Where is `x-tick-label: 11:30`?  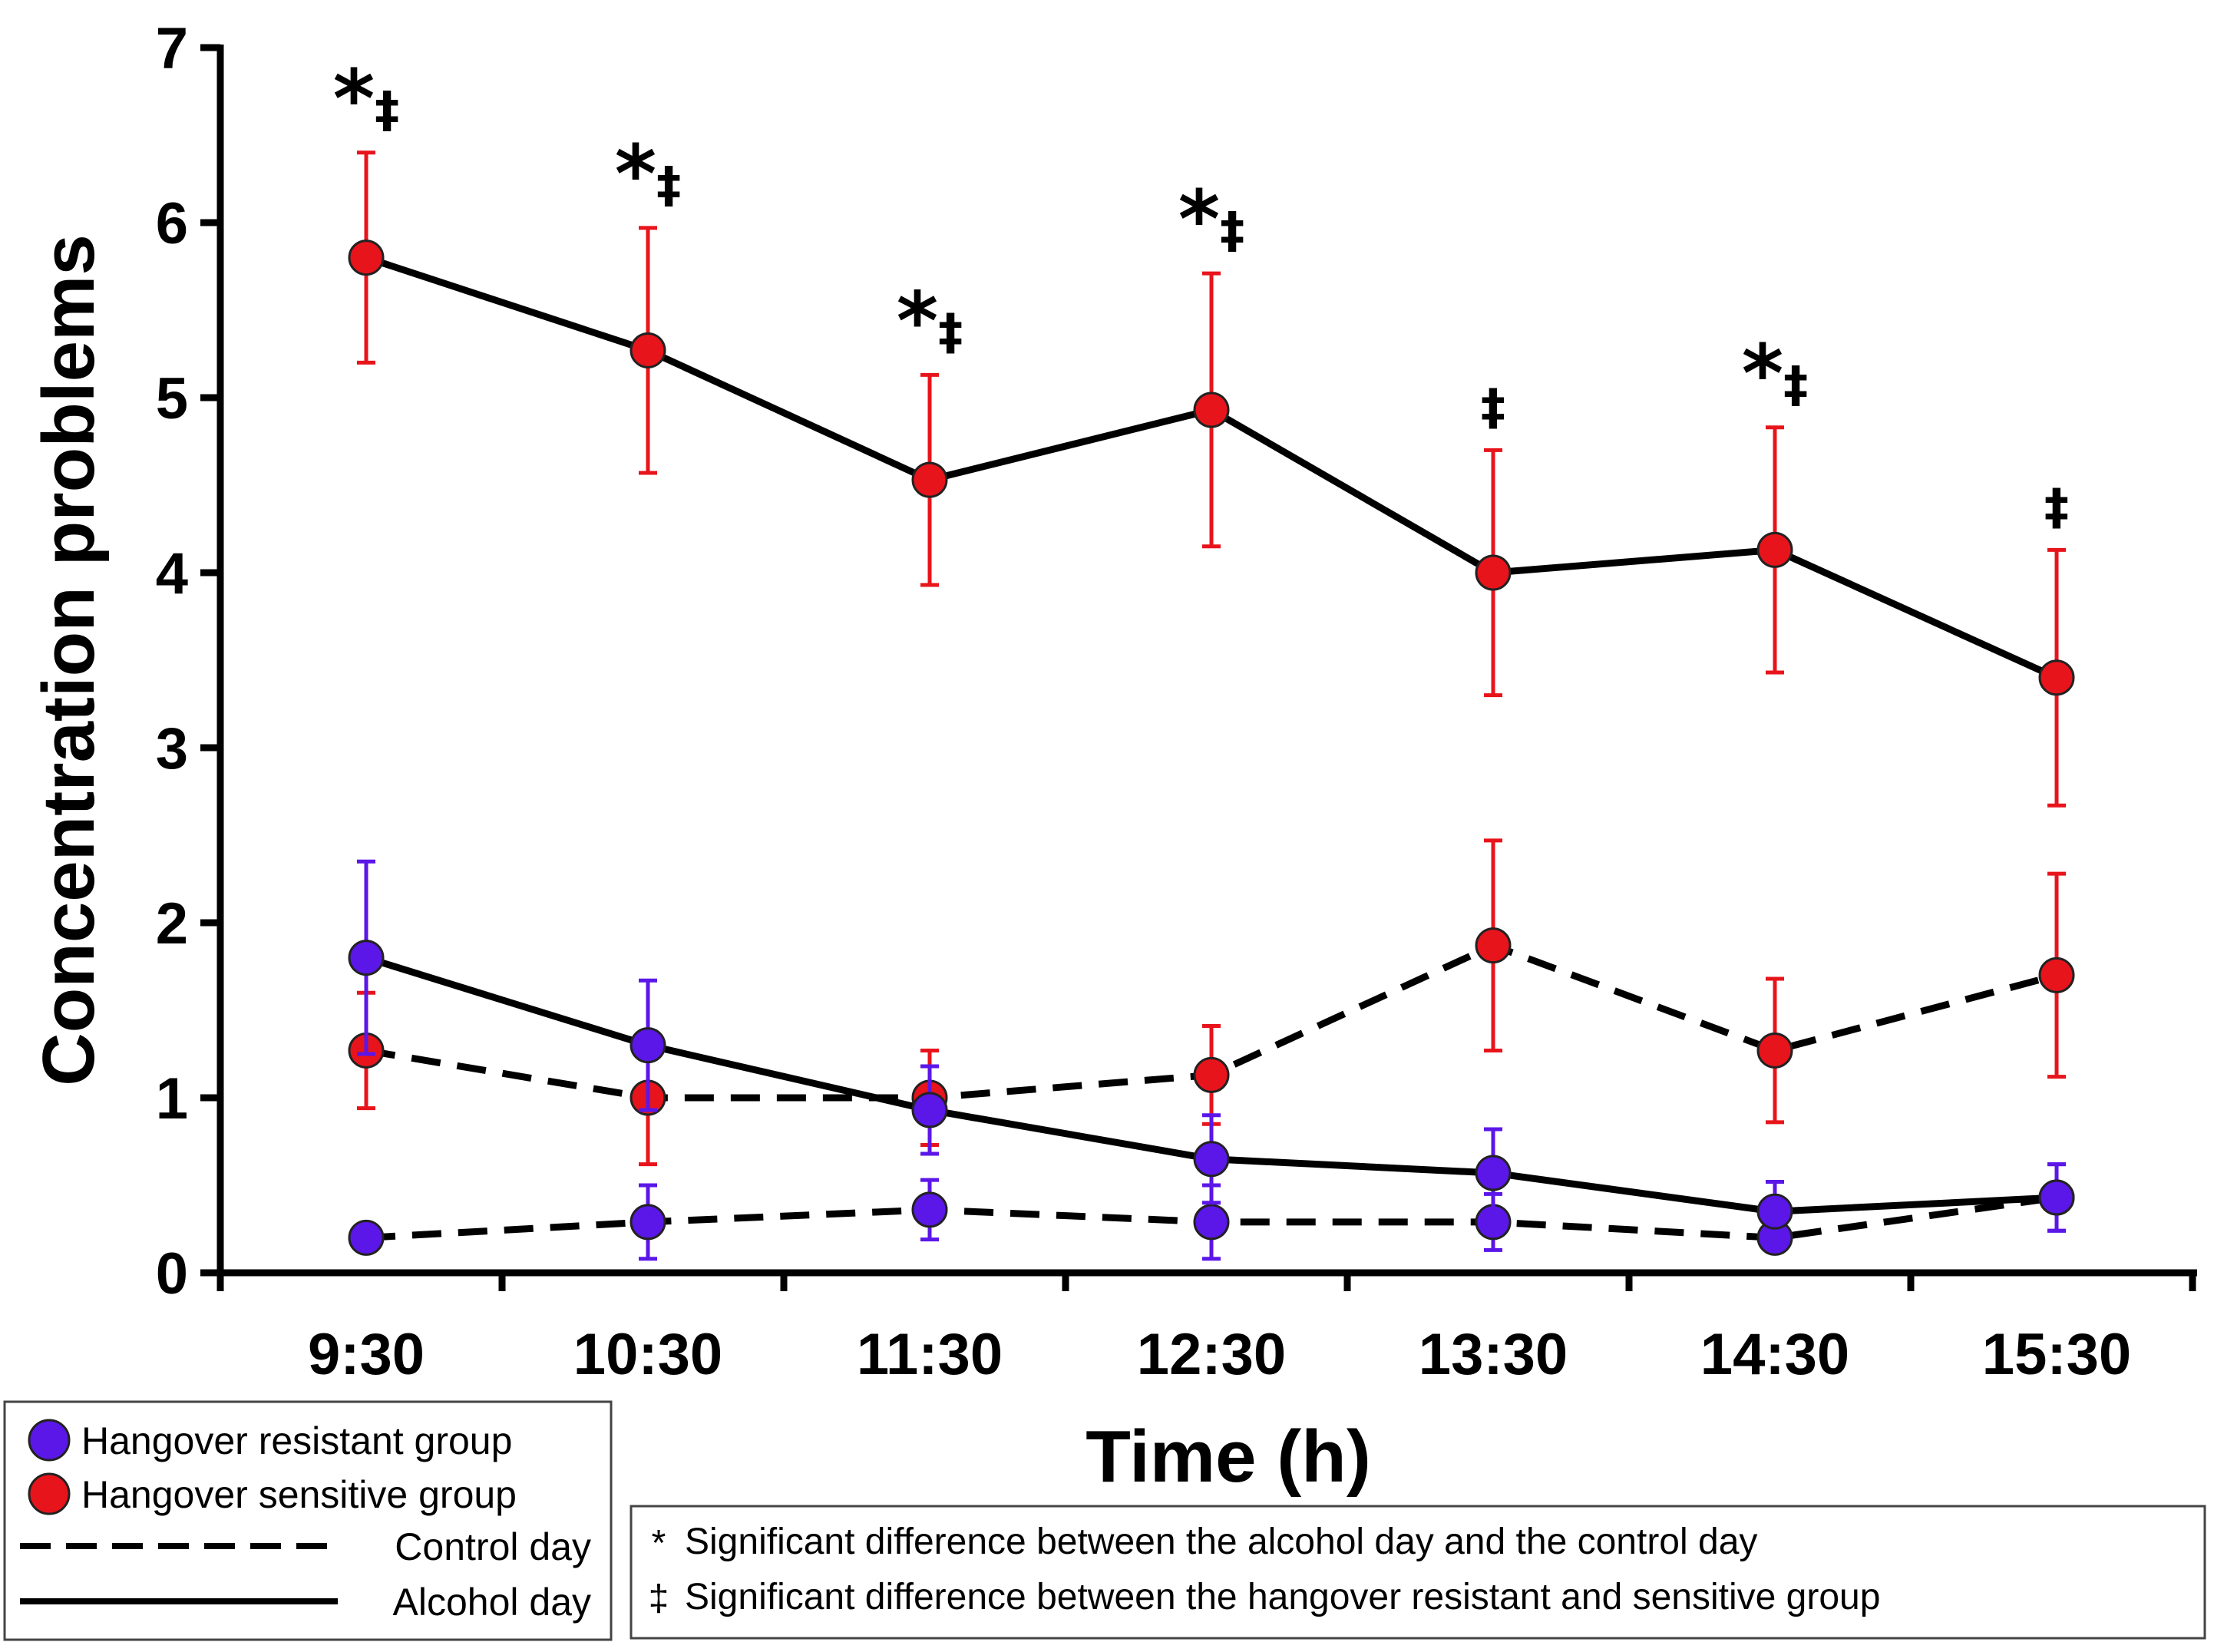 x-tick-label: 11:30 is located at coordinates (930, 1354).